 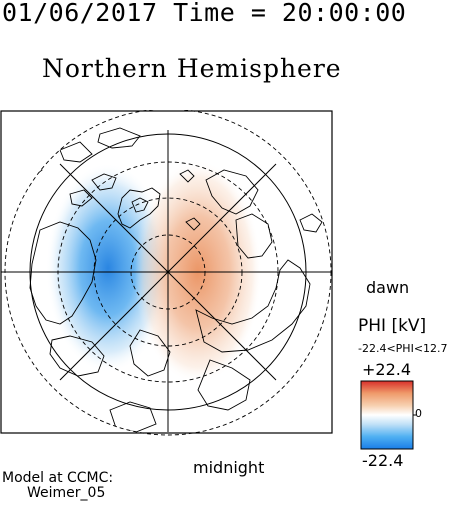 What do you see at coordinates (388, 287) in the screenshot?
I see `dawn-label: dawn` at bounding box center [388, 287].